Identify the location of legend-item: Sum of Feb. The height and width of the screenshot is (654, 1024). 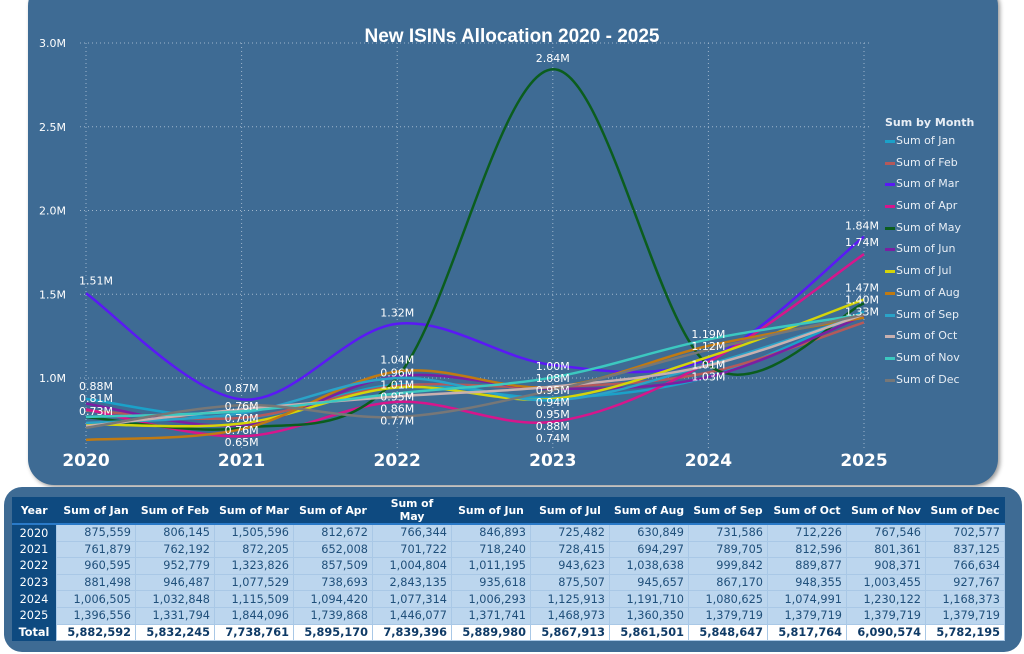
(929, 167).